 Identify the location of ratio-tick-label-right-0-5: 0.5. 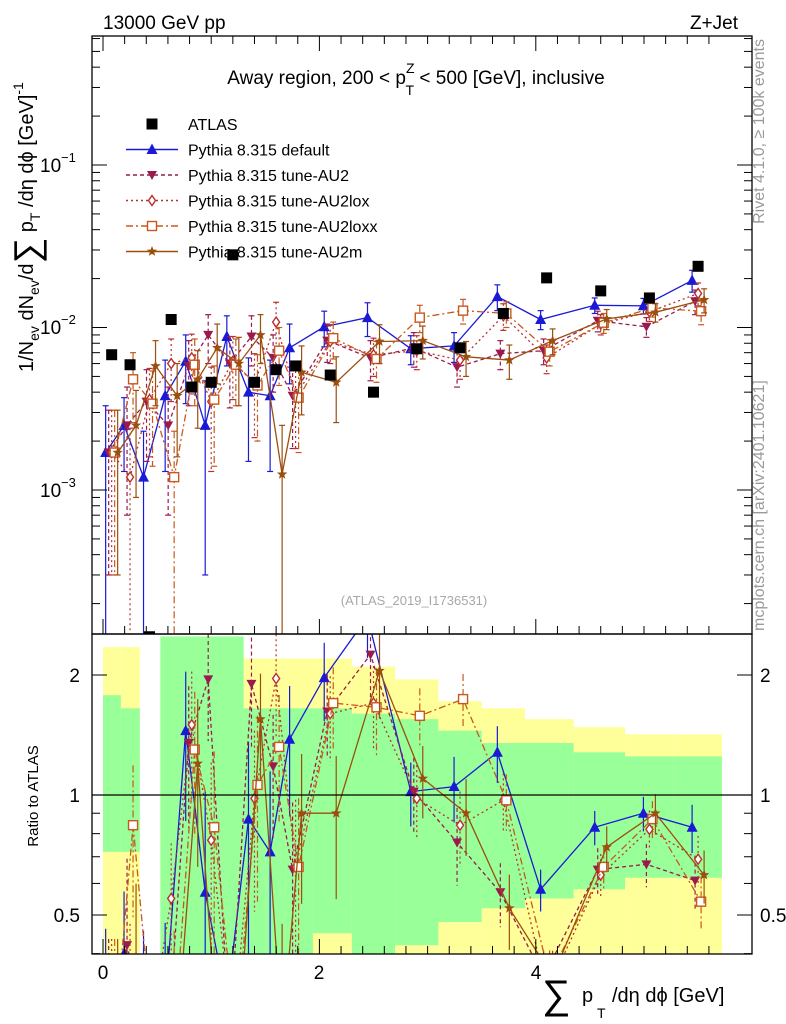
(773, 916).